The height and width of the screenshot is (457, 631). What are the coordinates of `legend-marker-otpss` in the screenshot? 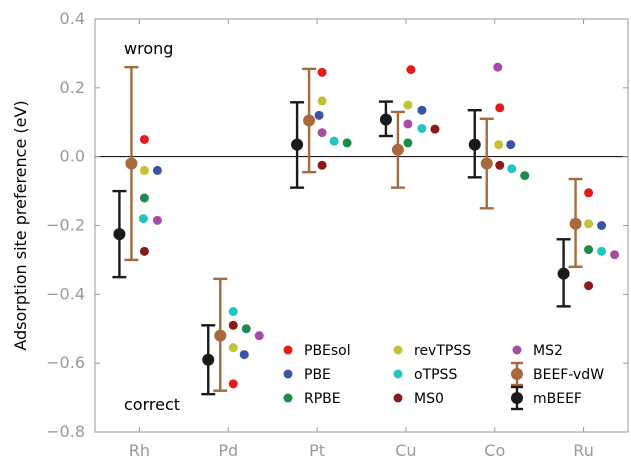 It's located at (398, 374).